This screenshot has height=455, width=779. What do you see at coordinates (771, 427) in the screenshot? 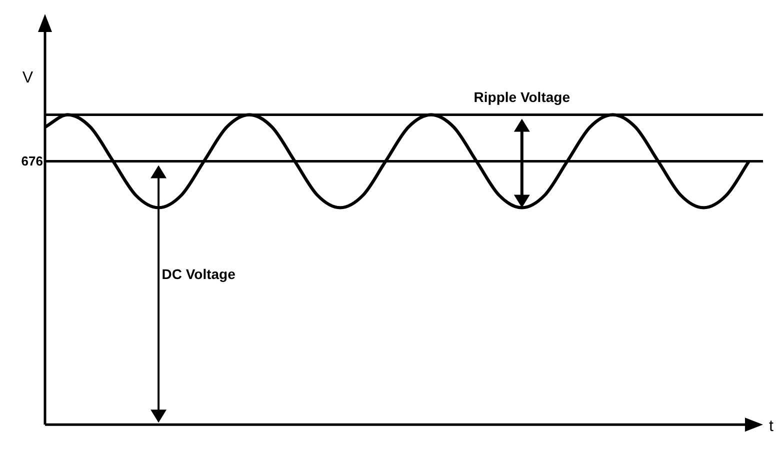
I see `x-axis-title: t` at bounding box center [771, 427].